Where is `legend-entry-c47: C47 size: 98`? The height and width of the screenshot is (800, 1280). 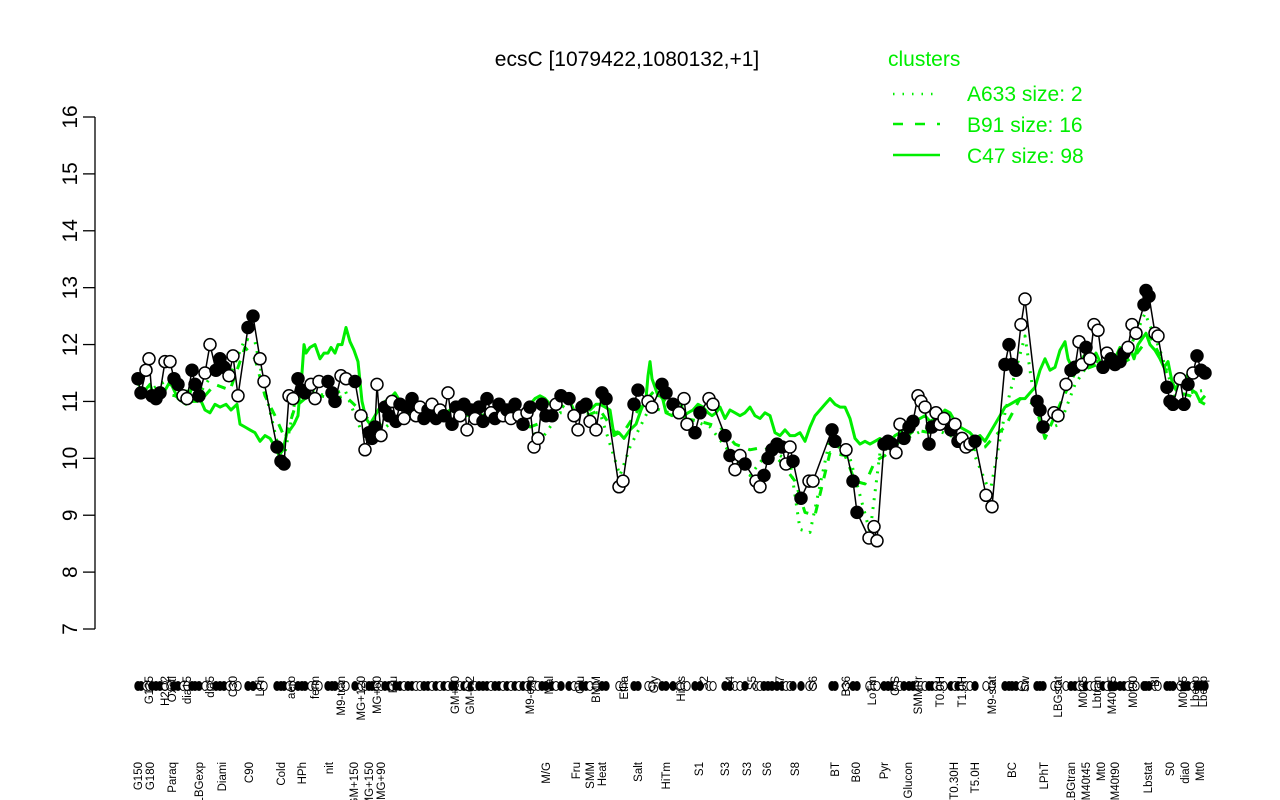
legend-entry-c47: C47 size: 98 is located at coordinates (1025, 156).